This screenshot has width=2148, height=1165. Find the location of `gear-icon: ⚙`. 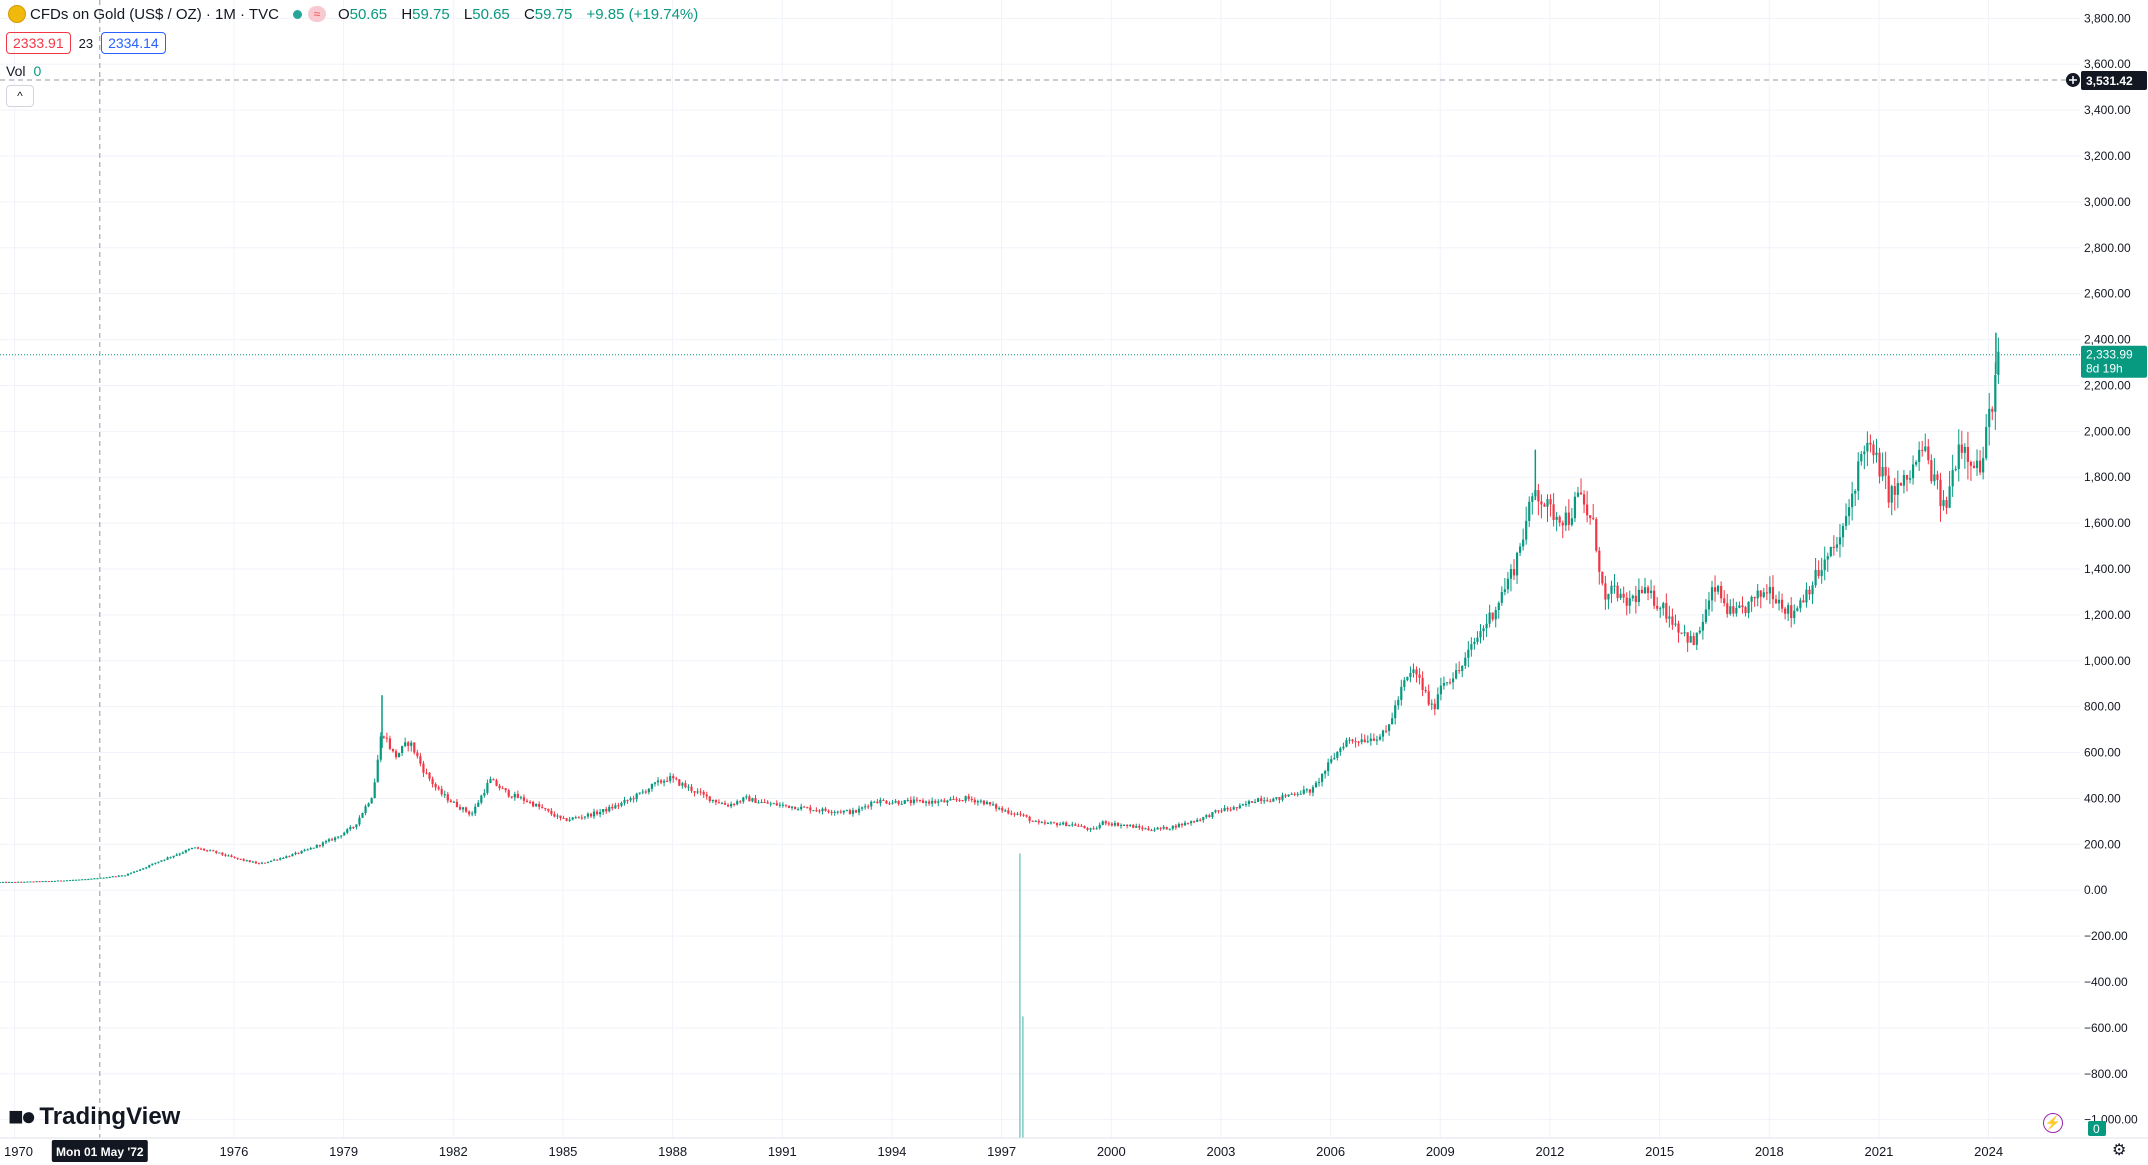

gear-icon: ⚙ is located at coordinates (2119, 1150).